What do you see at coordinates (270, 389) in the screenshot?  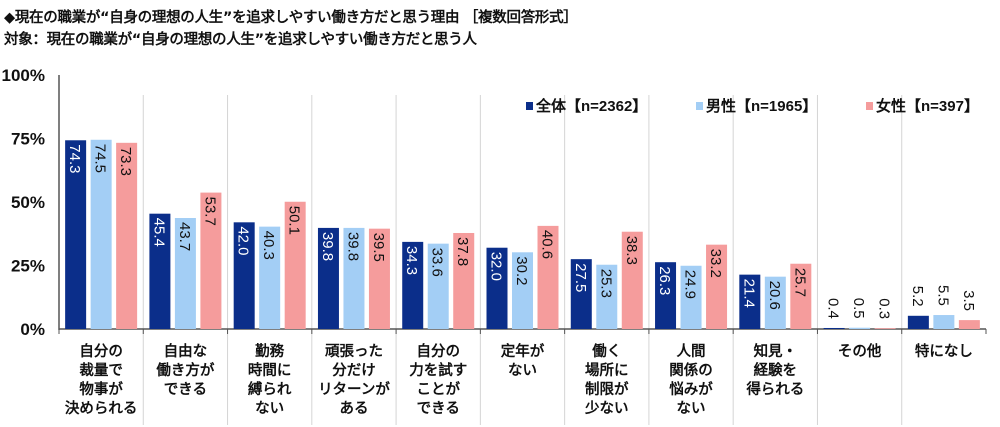 I see `category-label: 縛られ` at bounding box center [270, 389].